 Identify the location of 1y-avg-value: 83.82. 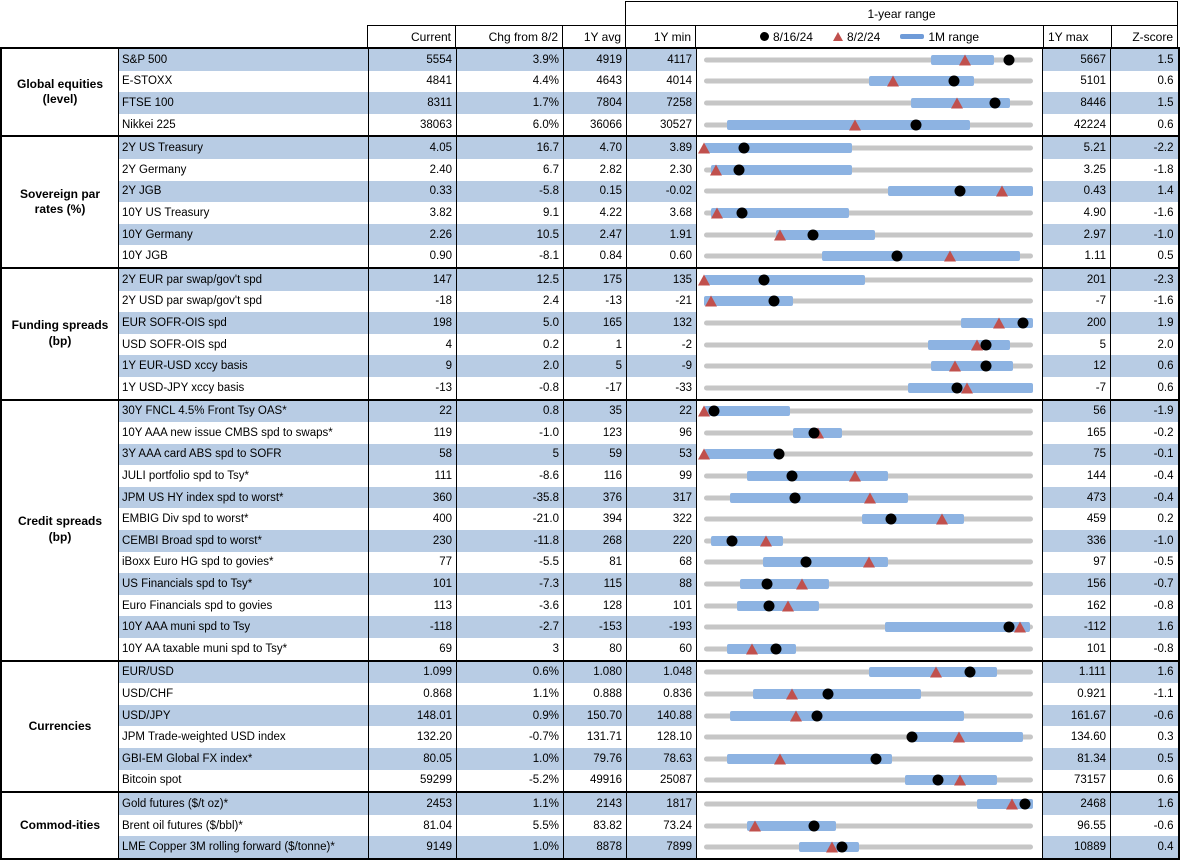
(595, 825).